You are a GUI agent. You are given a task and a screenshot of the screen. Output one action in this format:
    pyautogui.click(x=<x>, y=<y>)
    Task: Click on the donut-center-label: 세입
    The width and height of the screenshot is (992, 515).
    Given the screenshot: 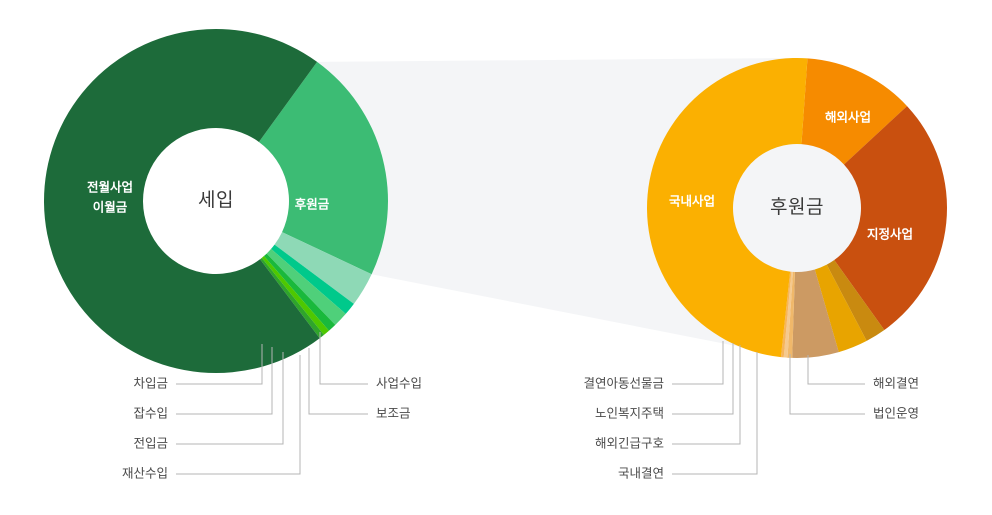 What is the action you would take?
    pyautogui.click(x=216, y=200)
    